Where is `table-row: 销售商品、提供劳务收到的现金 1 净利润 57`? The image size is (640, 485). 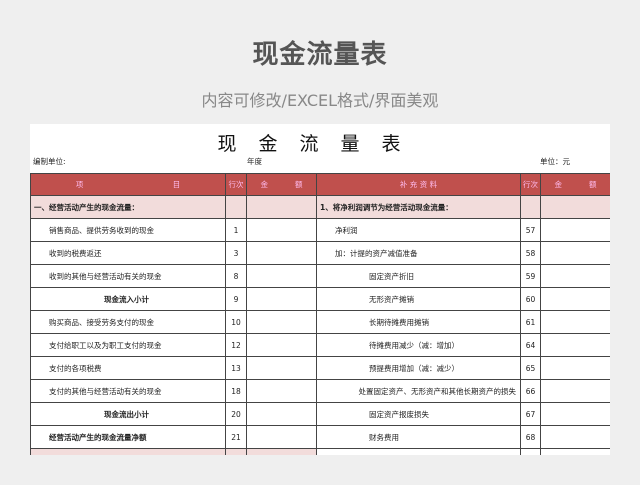 table-row: 销售商品、提供劳务收到的现金 1 净利润 57 is located at coordinates (320, 230).